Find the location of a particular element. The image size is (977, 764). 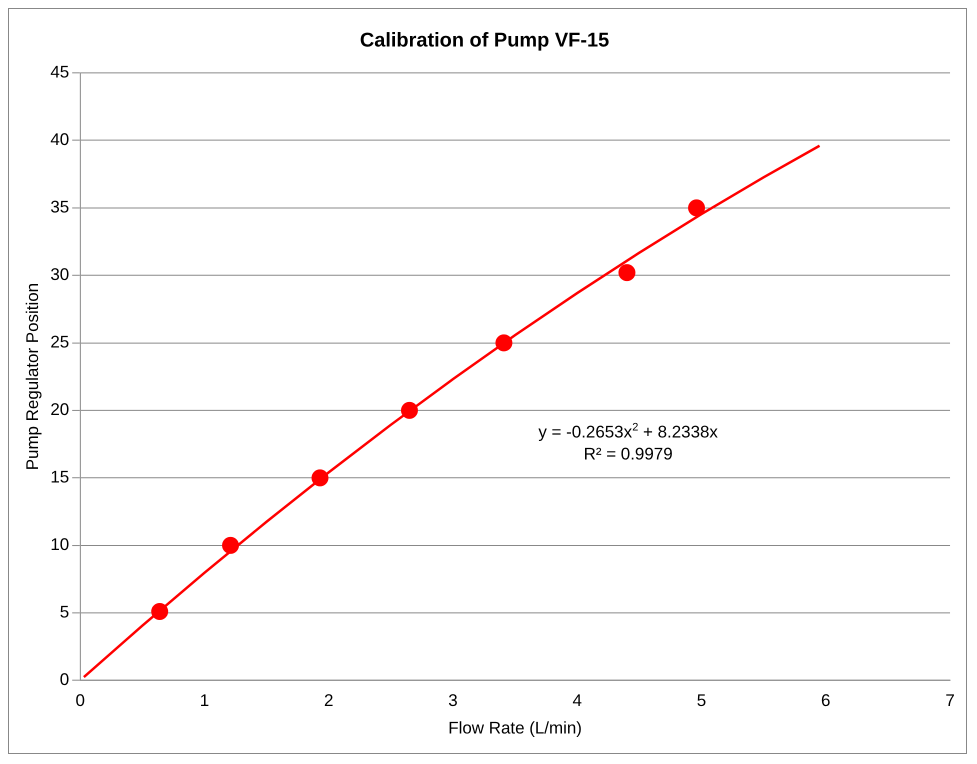

y-tick-label: 45 is located at coordinates (60, 72).